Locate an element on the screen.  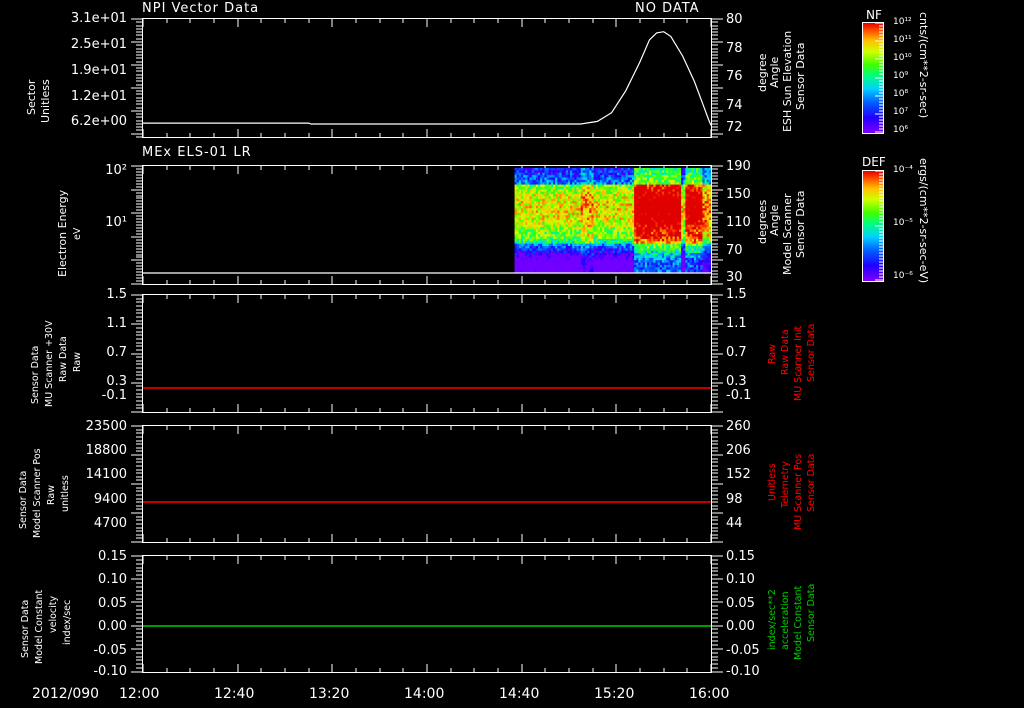
panel-1-right-tick-4: 72 is located at coordinates (734, 127).